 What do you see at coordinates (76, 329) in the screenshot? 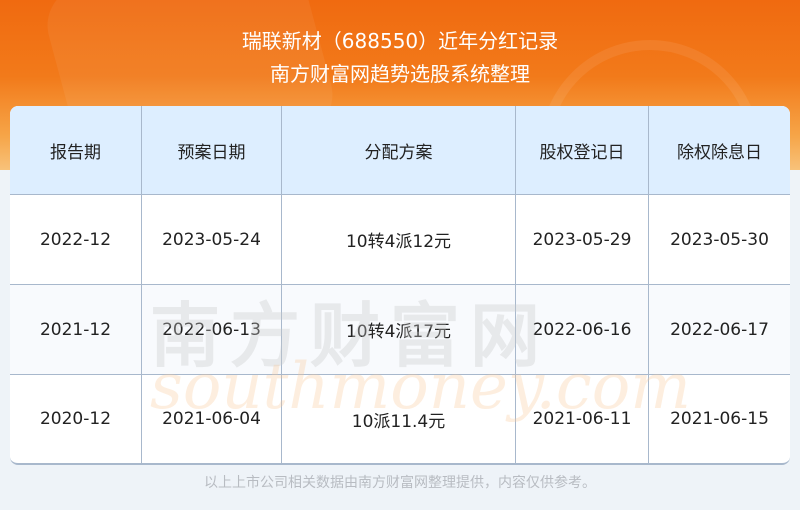
I see `table-cell: 2021-12` at bounding box center [76, 329].